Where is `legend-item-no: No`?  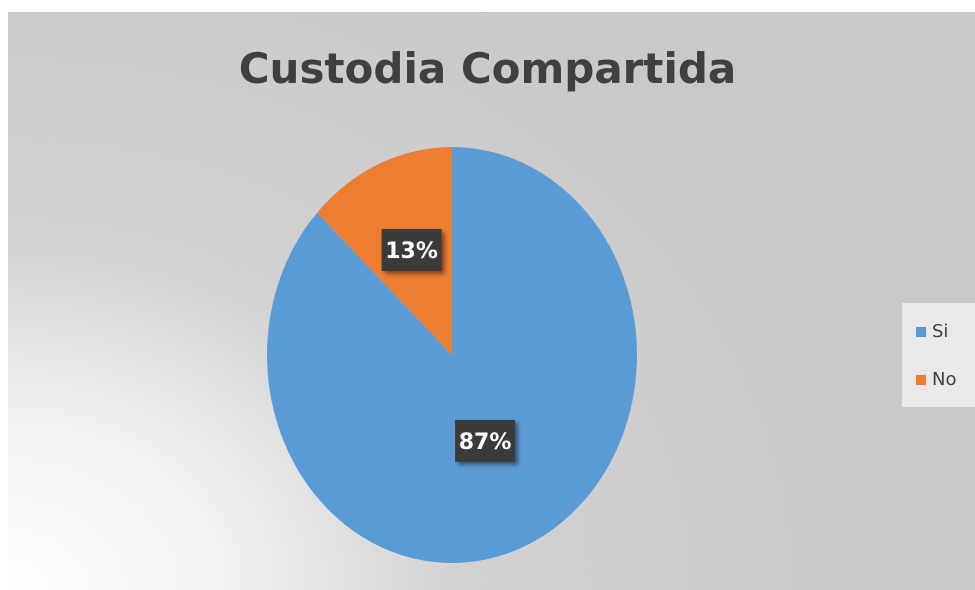
legend-item-no: No is located at coordinates (936, 379).